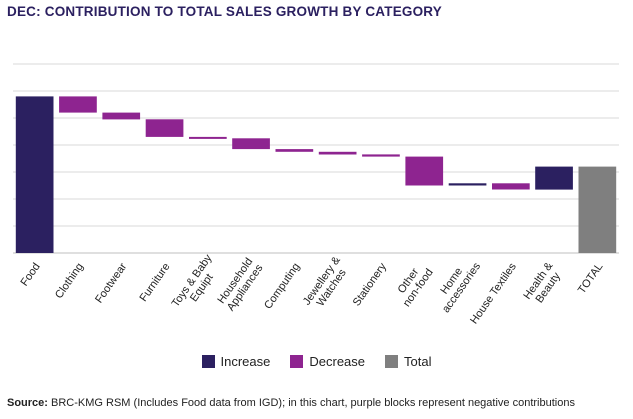  I want to click on bar-other-non-food, so click(424, 171).